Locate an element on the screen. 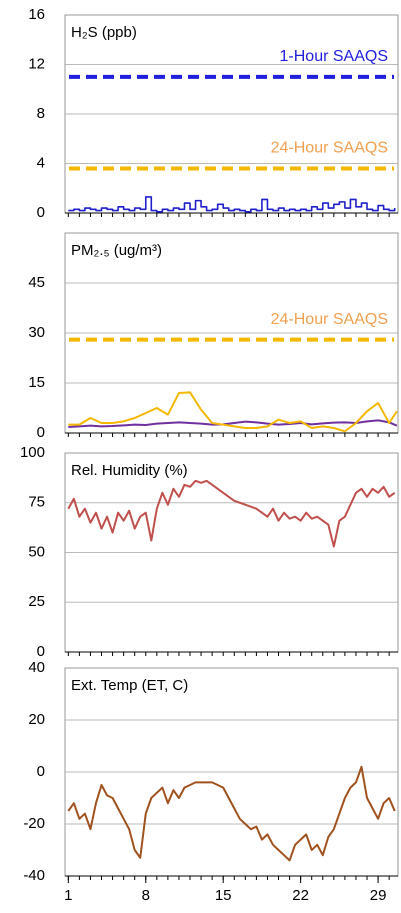  y-tick-label: 25 is located at coordinates (36, 601).